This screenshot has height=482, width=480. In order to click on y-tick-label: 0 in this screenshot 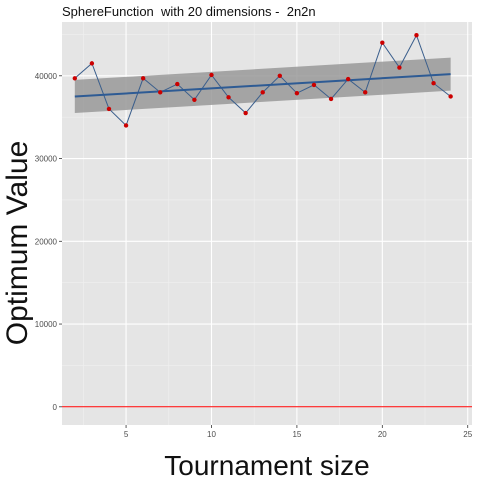, I will do `click(55, 407)`.